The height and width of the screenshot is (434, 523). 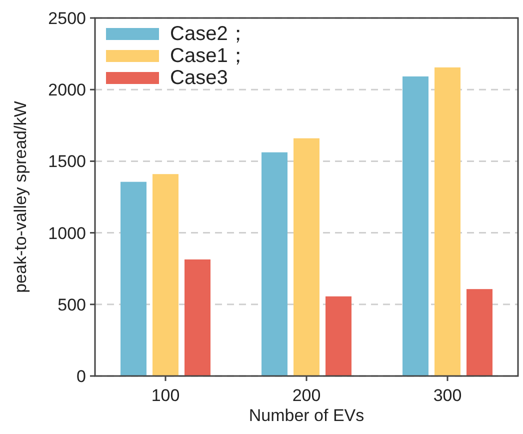 I want to click on legend-label: Case3, so click(x=199, y=78).